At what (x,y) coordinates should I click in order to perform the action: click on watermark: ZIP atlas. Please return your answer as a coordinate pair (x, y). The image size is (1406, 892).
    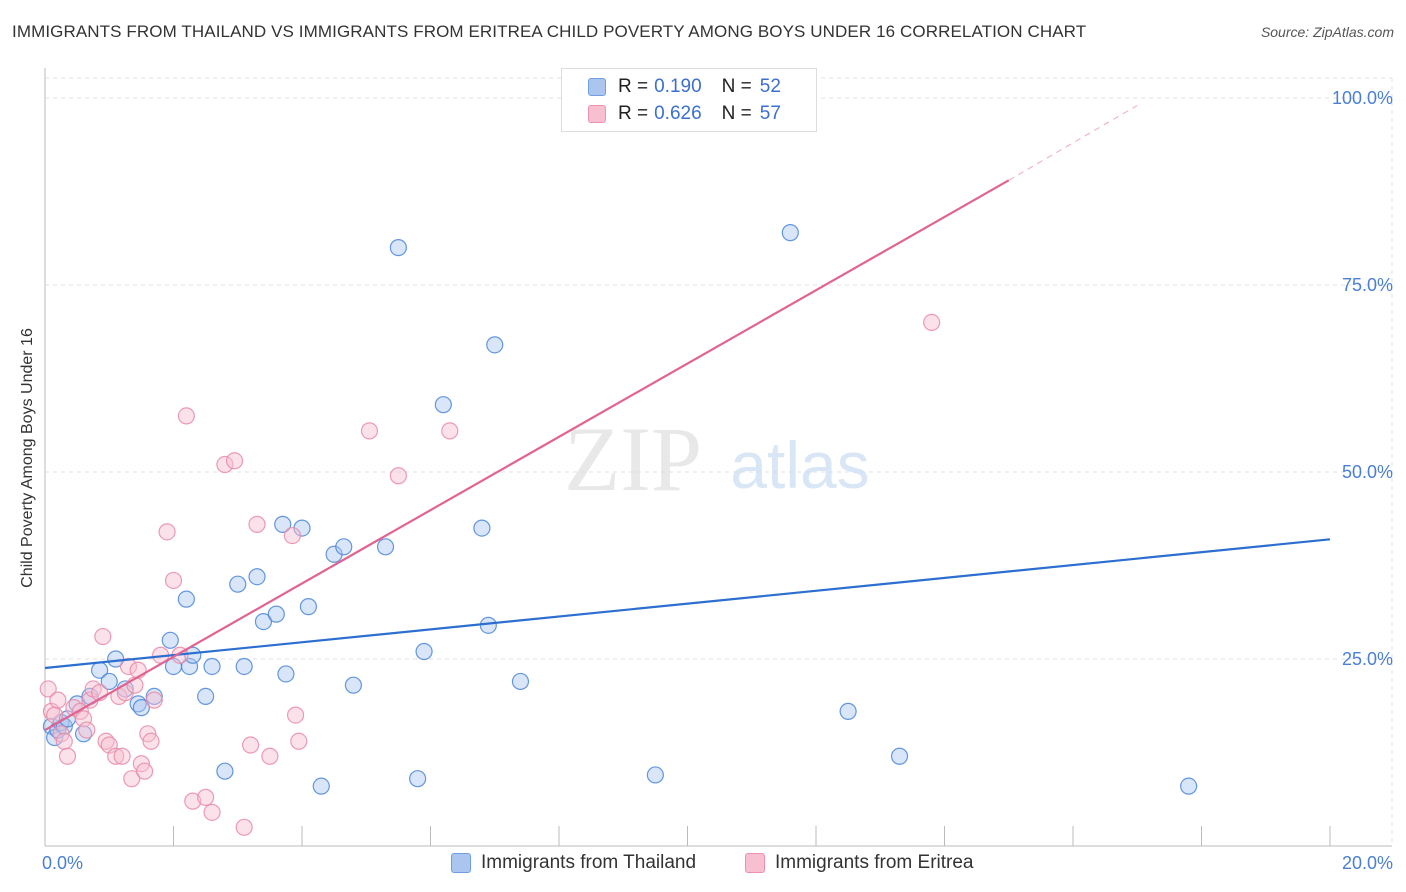
    Looking at the image, I should click on (717, 459).